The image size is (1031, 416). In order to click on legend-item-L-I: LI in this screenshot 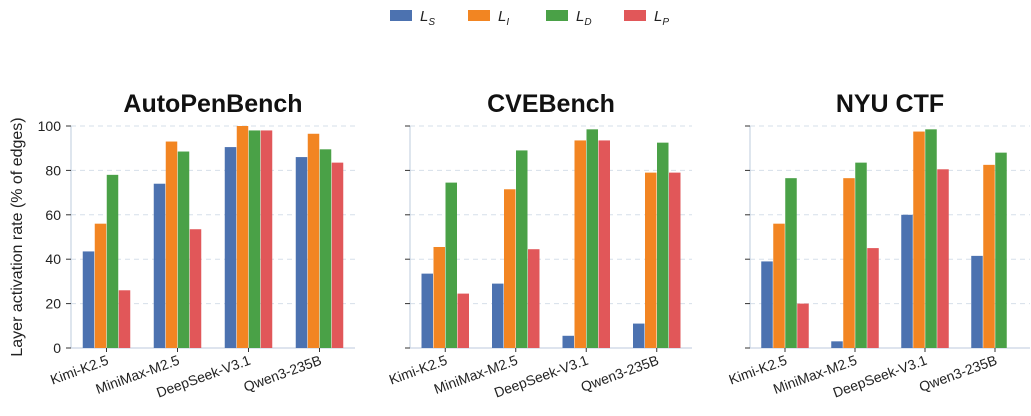, I will do `click(488, 18)`.